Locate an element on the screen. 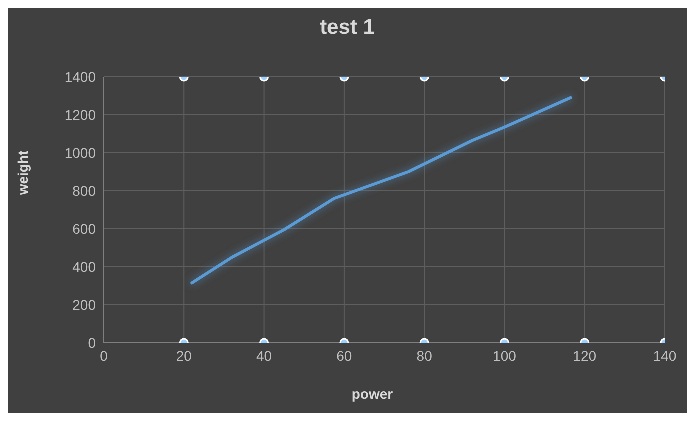 Image resolution: width=695 pixels, height=421 pixels. chart-title: test 1 is located at coordinates (347, 28).